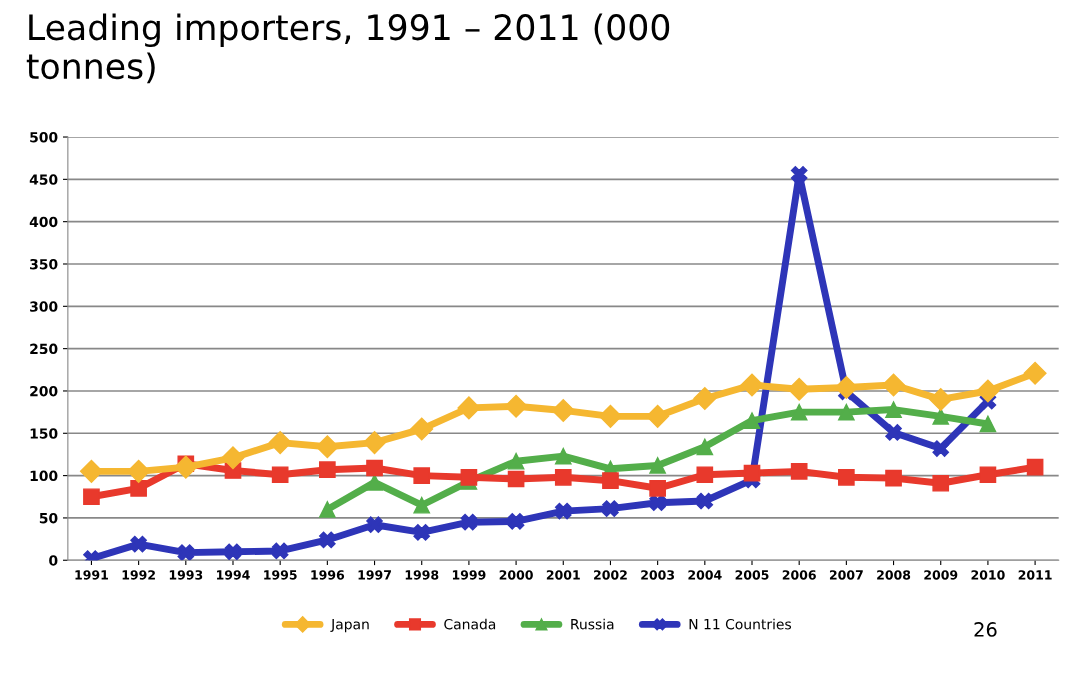 Image resolution: width=1077 pixels, height=675 pixels. Describe the element at coordinates (44, 476) in the screenshot. I see `y-tick-label: 100` at that location.